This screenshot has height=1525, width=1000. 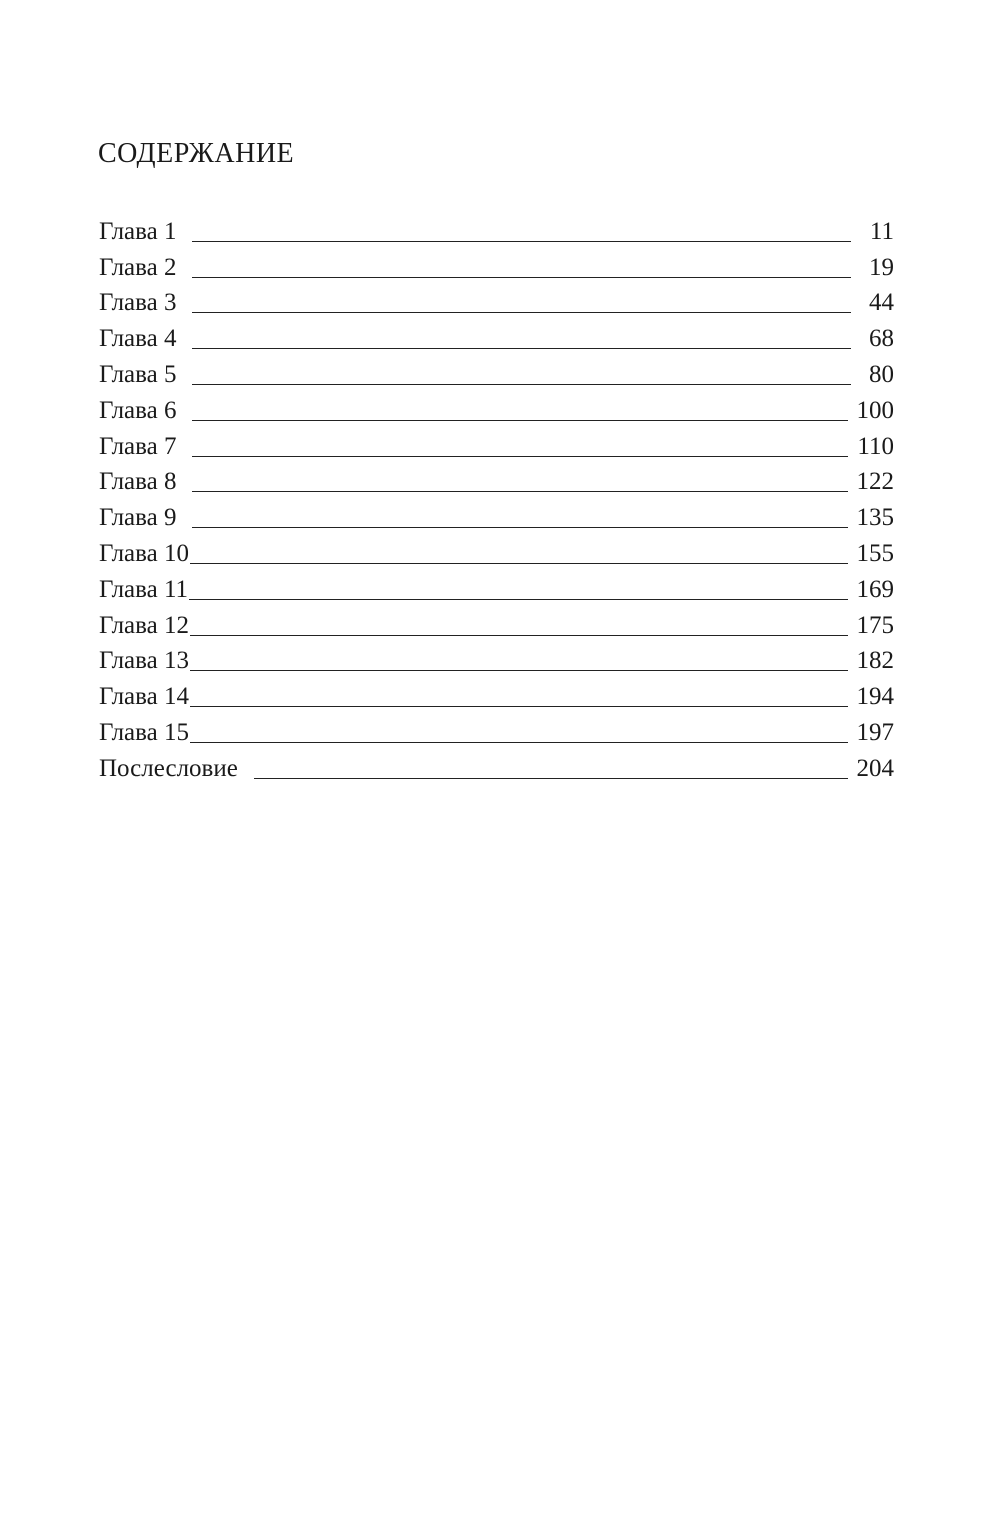 I want to click on toc-page-number: 11, so click(x=881, y=231).